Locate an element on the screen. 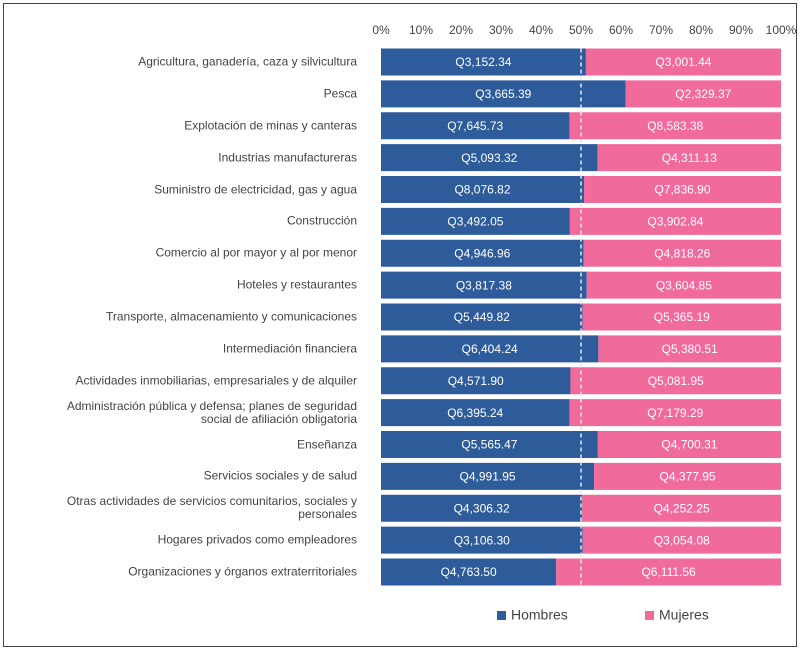  value-label: Q3,604.85 is located at coordinates (684, 285).